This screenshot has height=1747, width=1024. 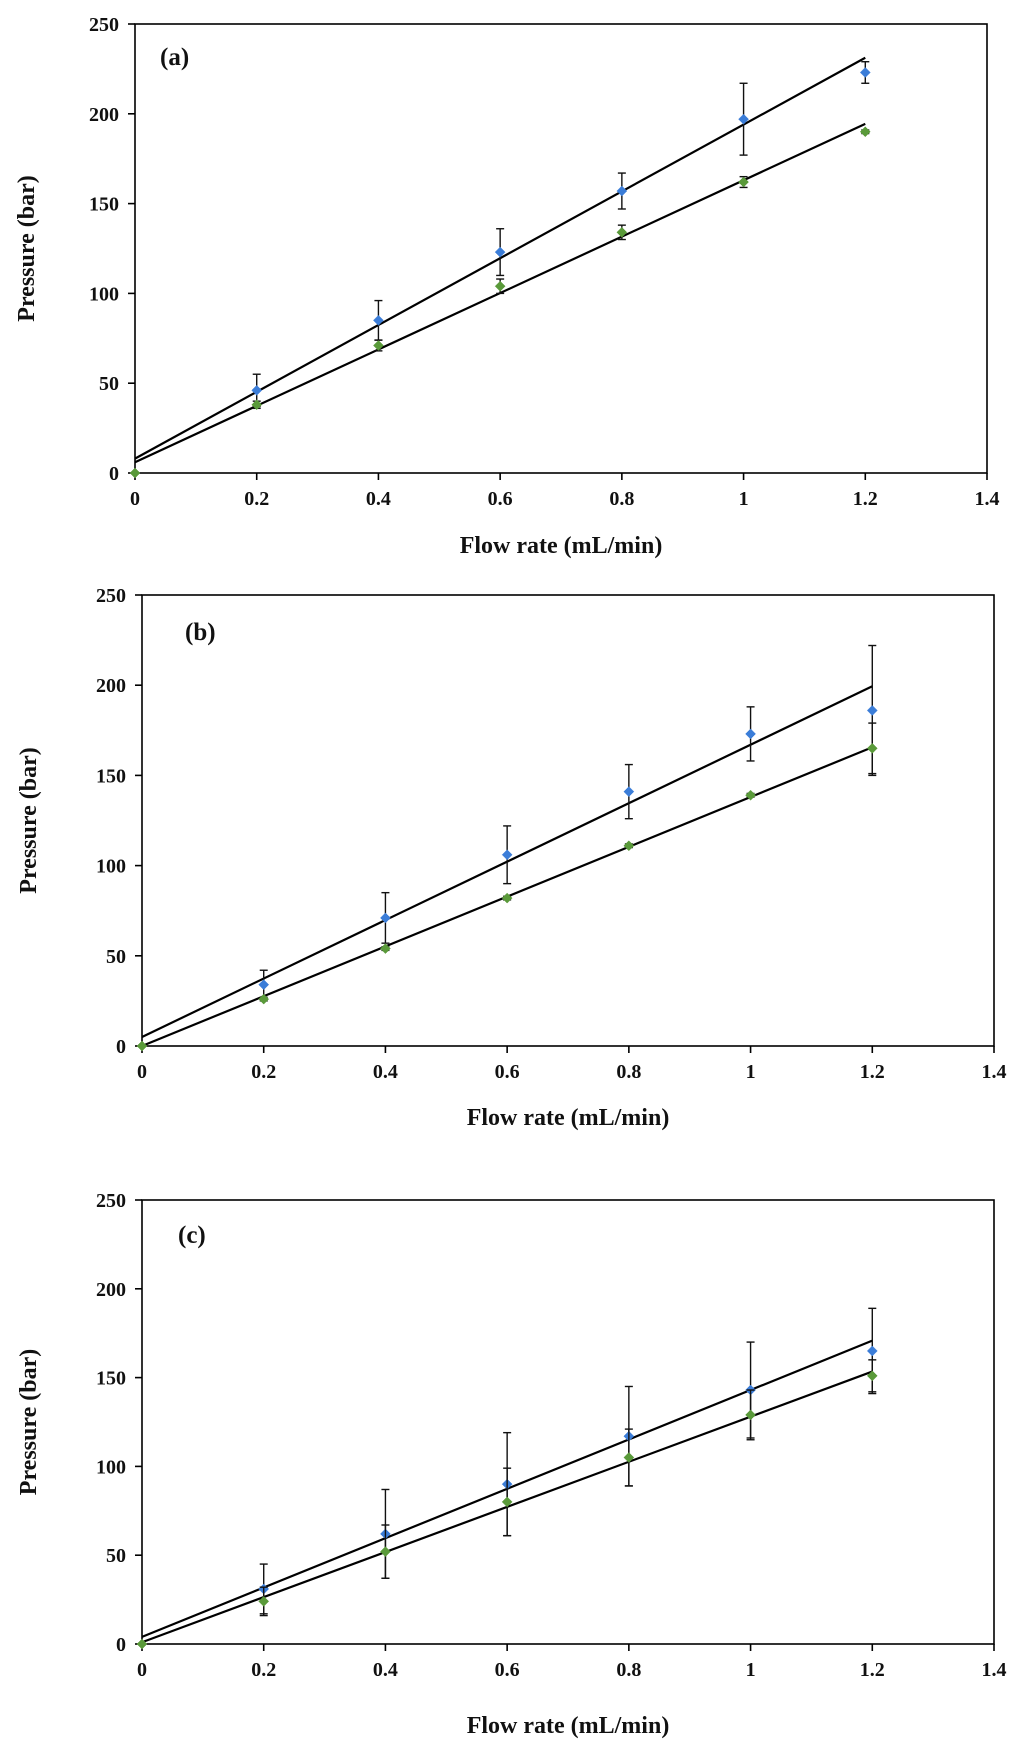 What do you see at coordinates (192, 1235) in the screenshot?
I see `panel-label: (c)` at bounding box center [192, 1235].